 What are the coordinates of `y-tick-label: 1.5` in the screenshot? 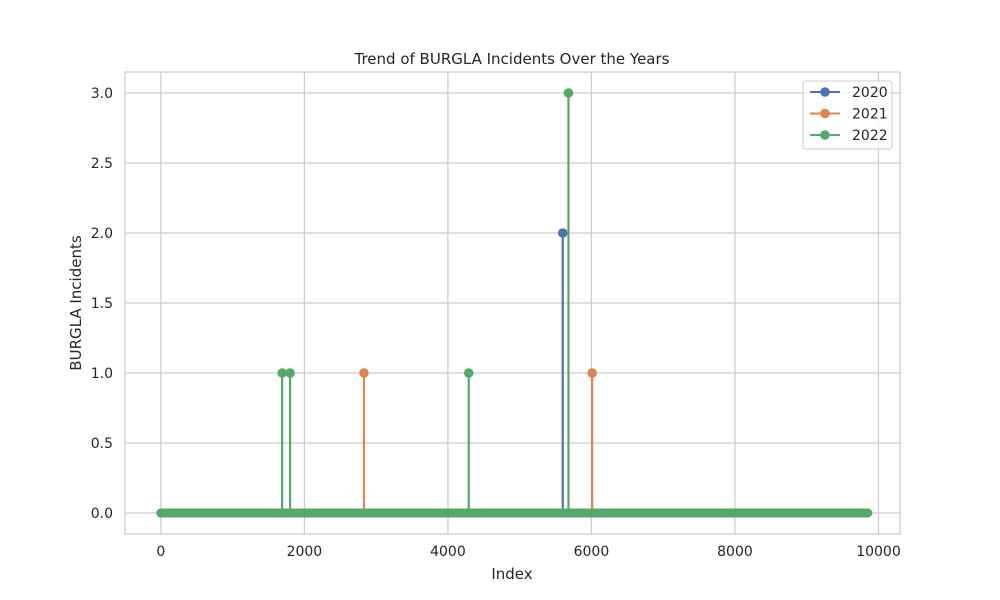 It's located at (102, 304).